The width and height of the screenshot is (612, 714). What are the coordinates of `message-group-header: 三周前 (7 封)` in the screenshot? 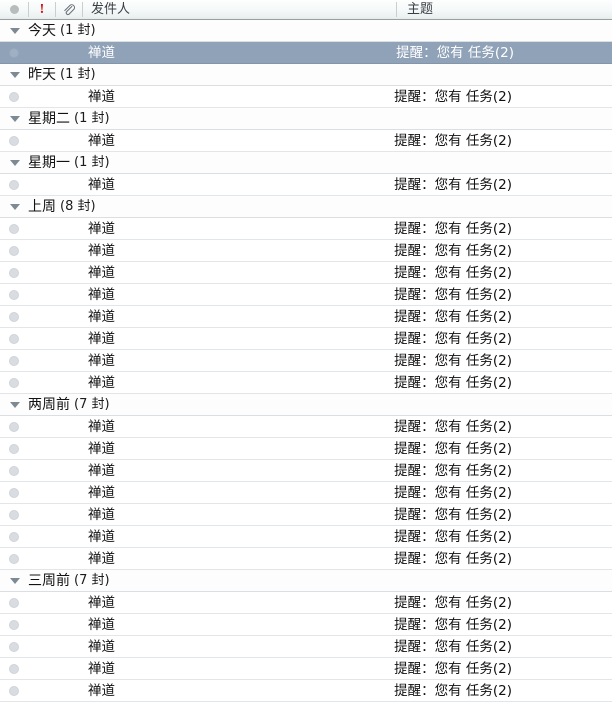 It's located at (306, 581).